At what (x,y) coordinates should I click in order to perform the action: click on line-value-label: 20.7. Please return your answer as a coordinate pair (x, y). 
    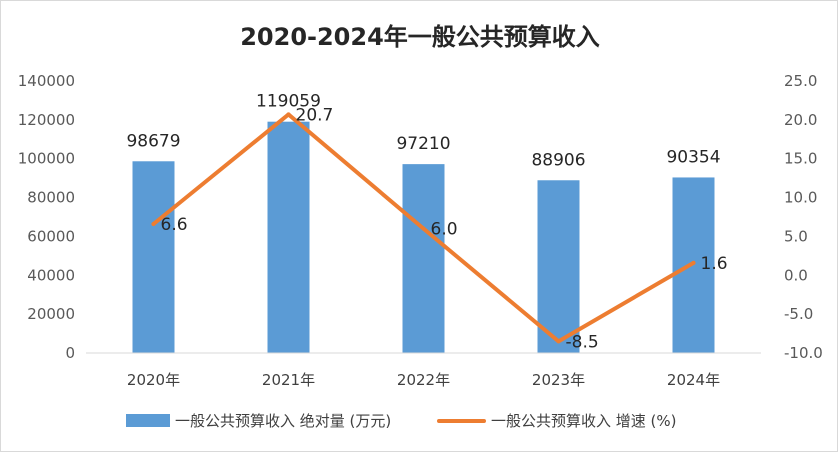
    Looking at the image, I should click on (315, 115).